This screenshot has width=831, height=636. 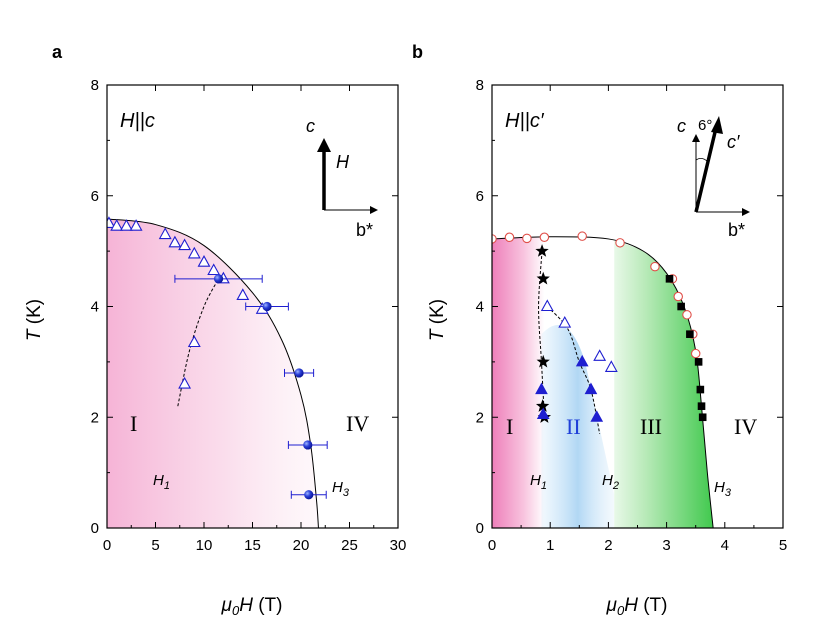 What do you see at coordinates (252, 606) in the screenshot?
I see `panel-a-xlabel: μ0H (T)` at bounding box center [252, 606].